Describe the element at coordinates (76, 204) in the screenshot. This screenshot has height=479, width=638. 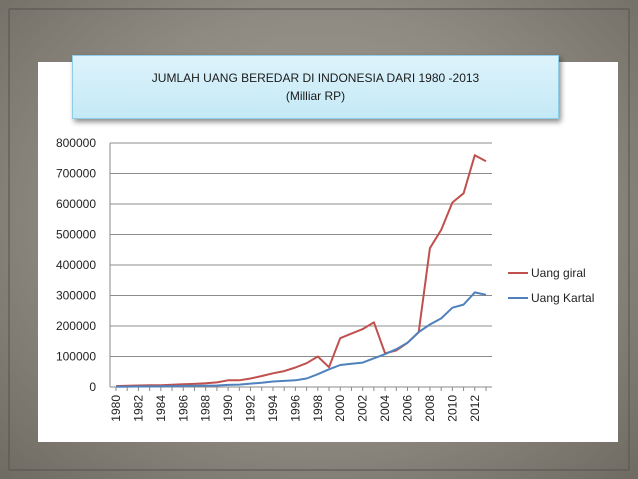
I see `y-tick-label: 600000` at that location.